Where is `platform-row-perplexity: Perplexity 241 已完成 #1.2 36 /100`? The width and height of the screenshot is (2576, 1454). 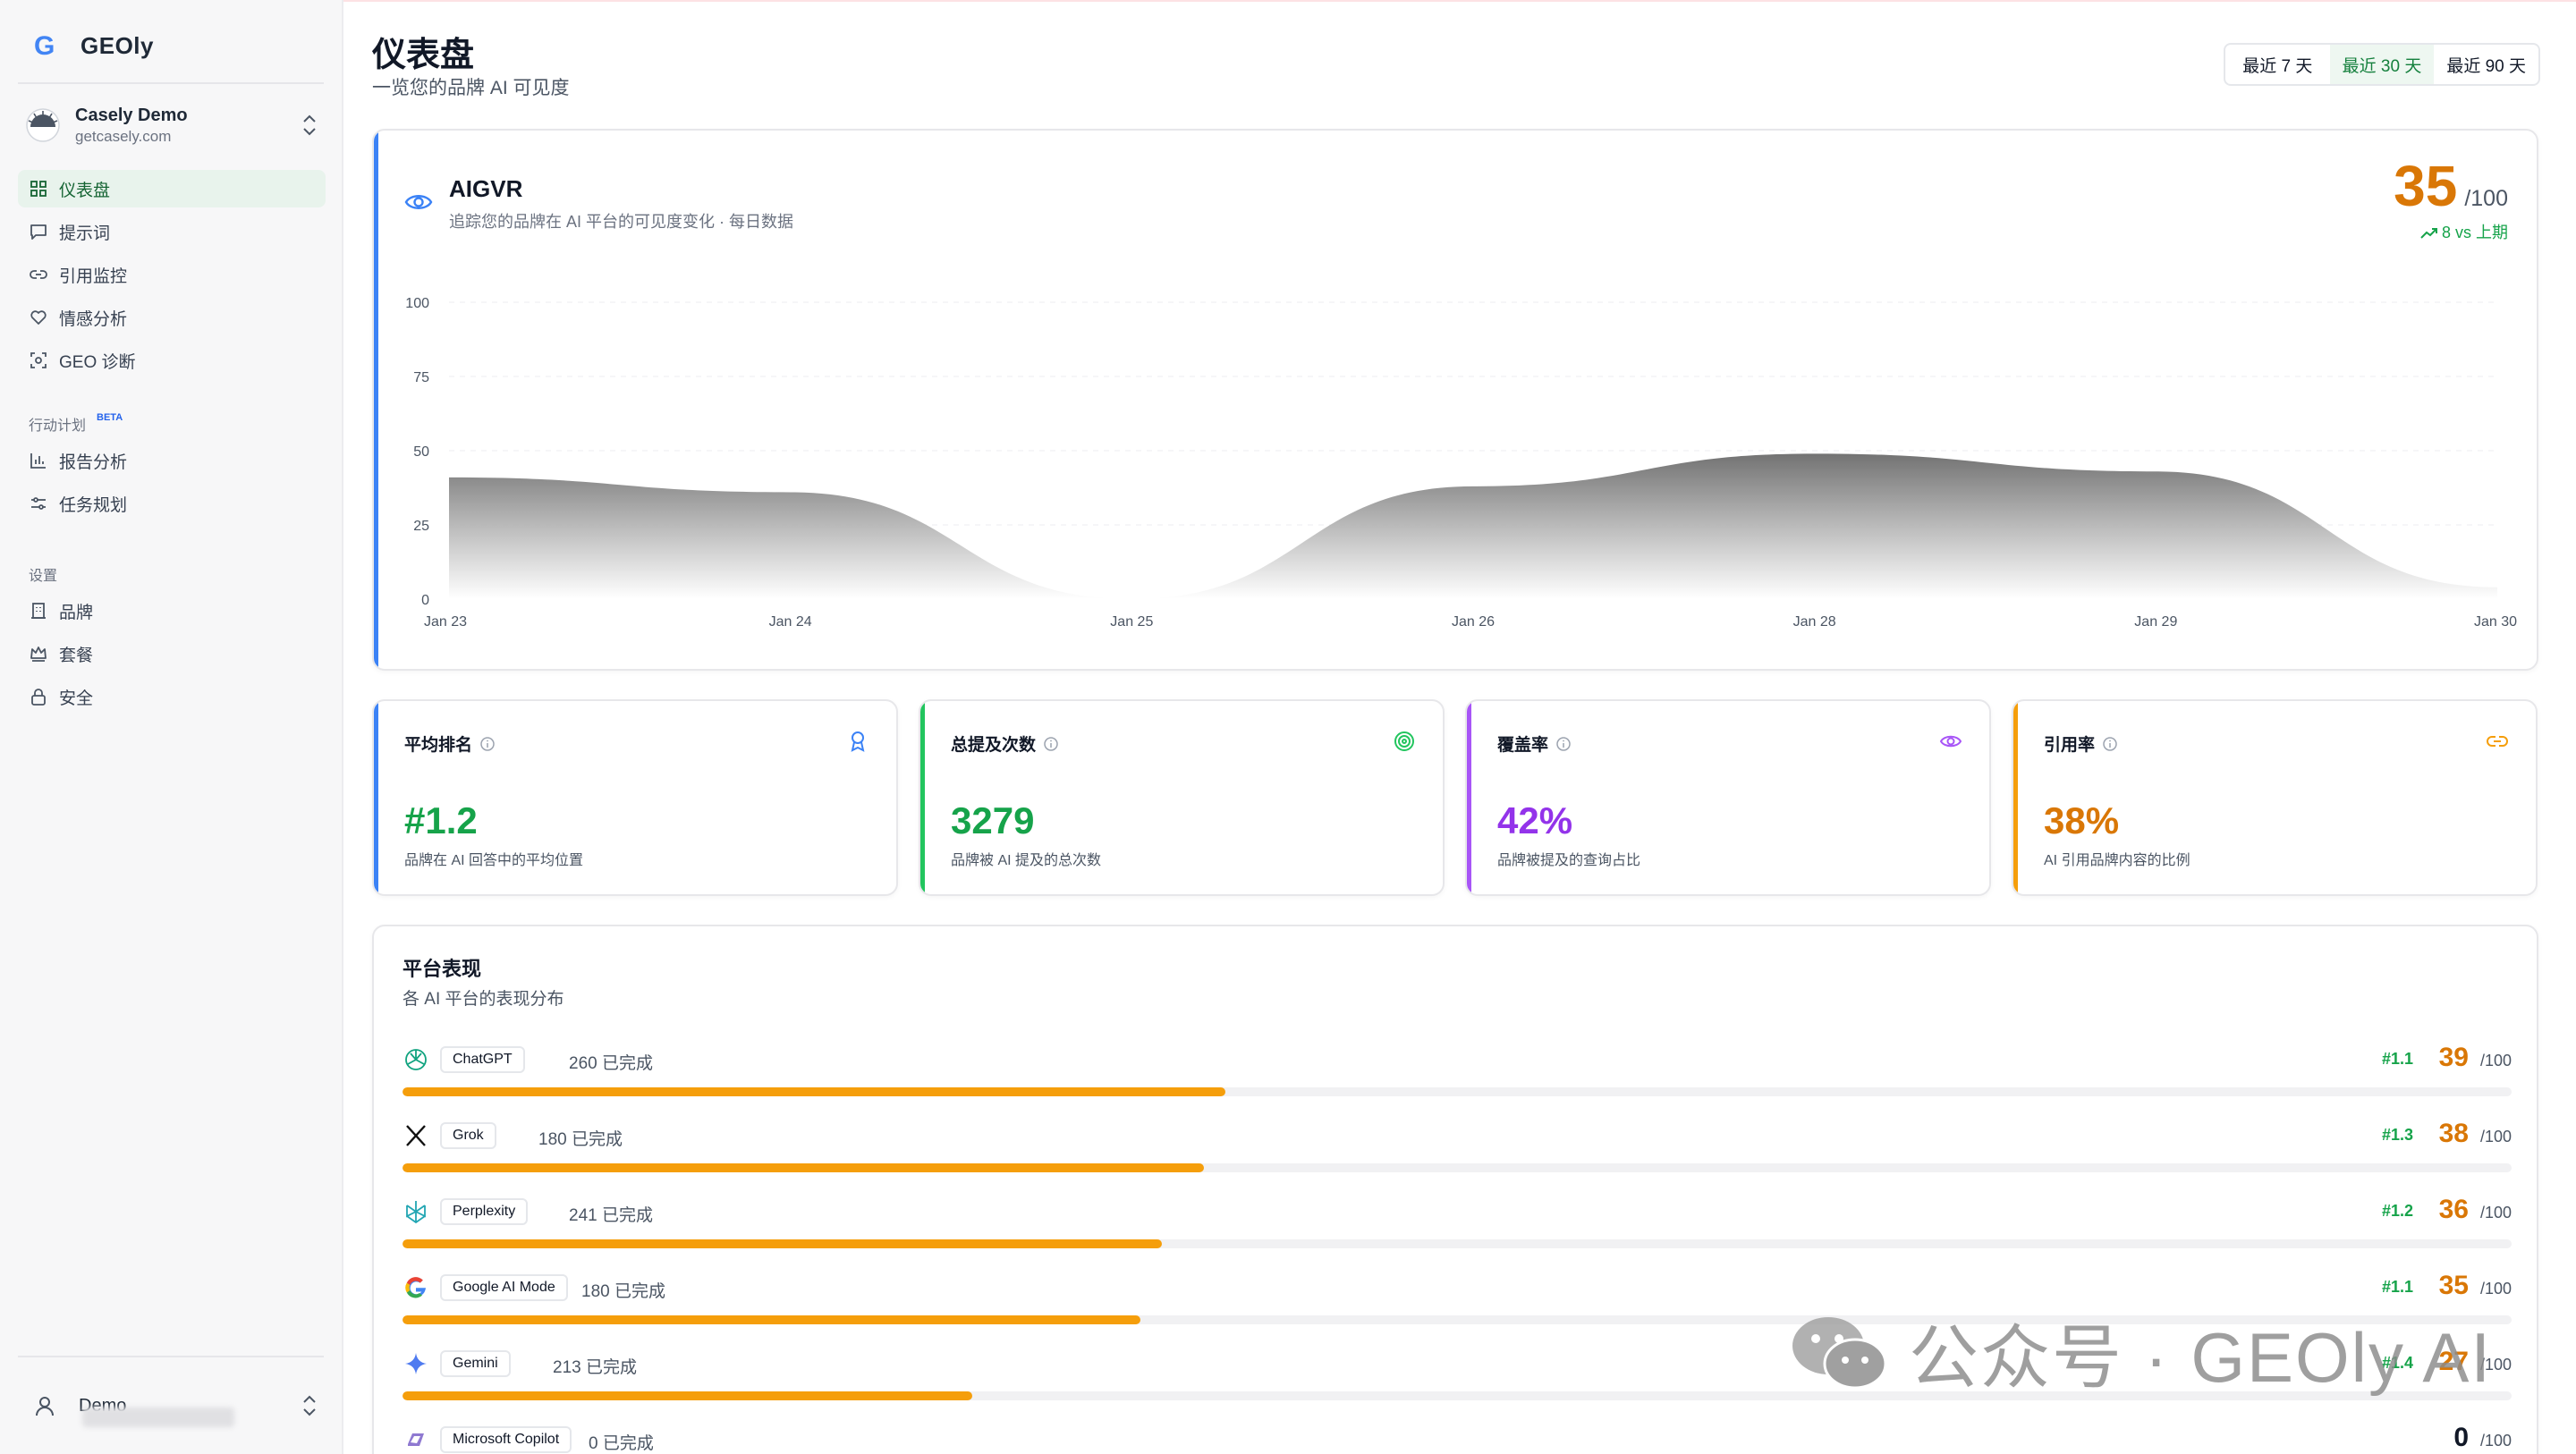
platform-row-perplexity: Perplexity 241 已完成 #1.2 36 /100 is located at coordinates (1457, 1224).